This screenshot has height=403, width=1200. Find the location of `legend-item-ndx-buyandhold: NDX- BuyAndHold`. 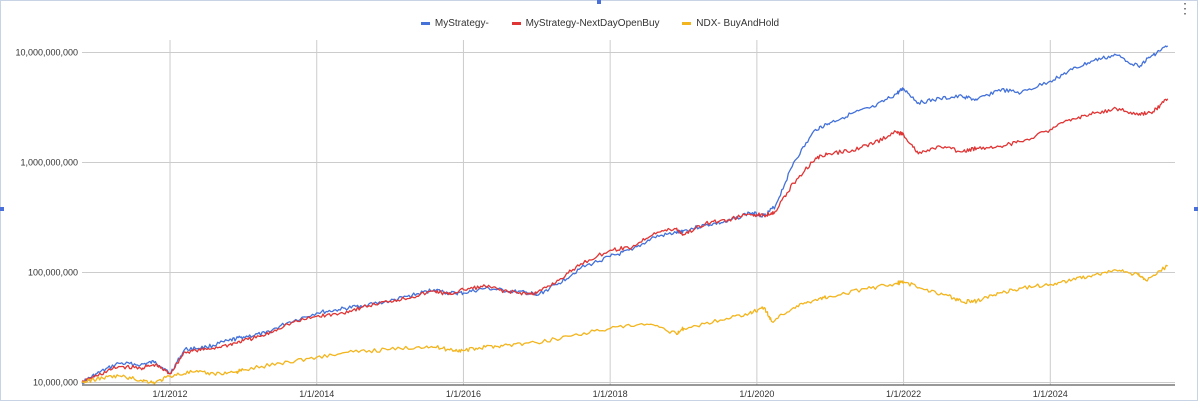

legend-item-ndx-buyandhold: NDX- BuyAndHold is located at coordinates (730, 23).